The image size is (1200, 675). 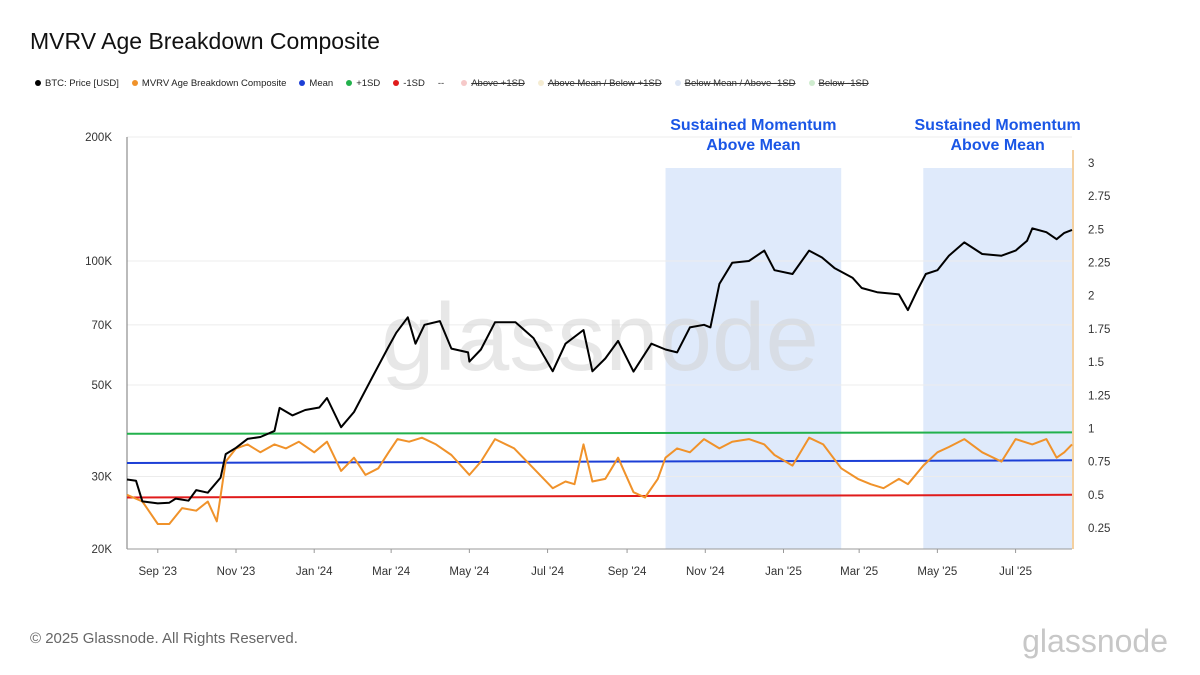 I want to click on right-tick-label: 0.75, so click(x=1099, y=463).